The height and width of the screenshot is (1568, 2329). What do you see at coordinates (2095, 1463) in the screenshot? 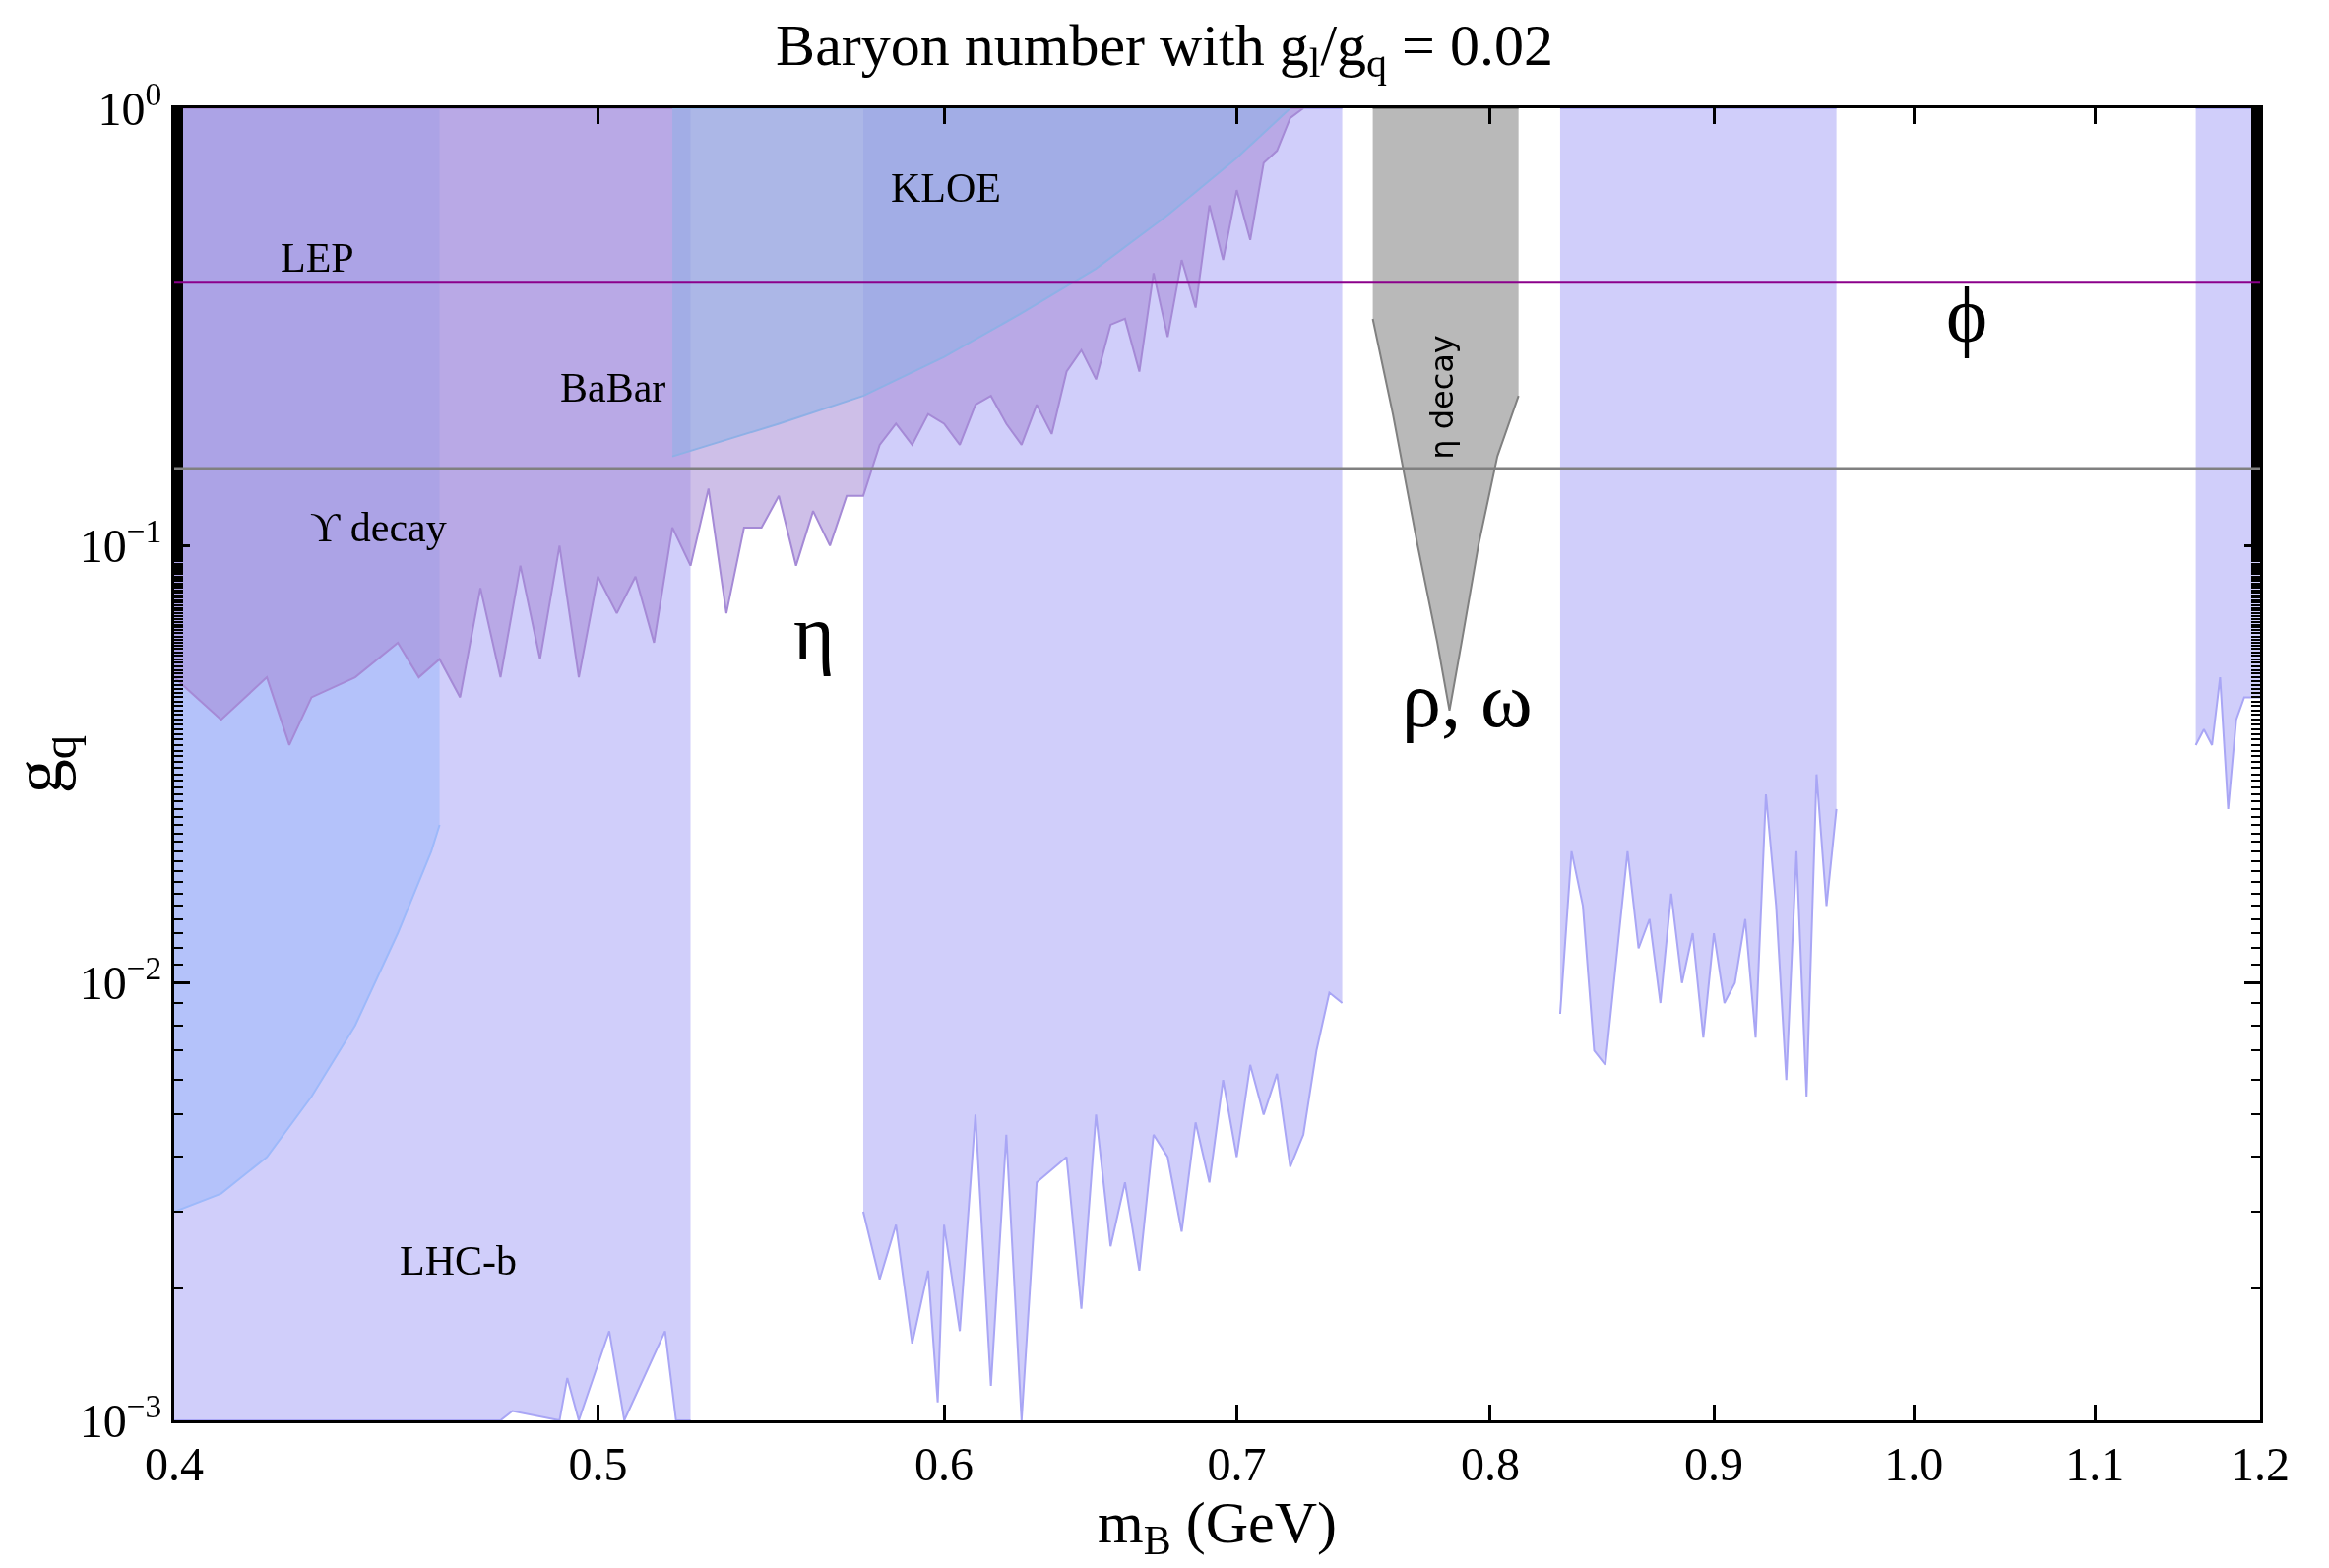
I see `x-tick-label: 1.1` at bounding box center [2095, 1463].